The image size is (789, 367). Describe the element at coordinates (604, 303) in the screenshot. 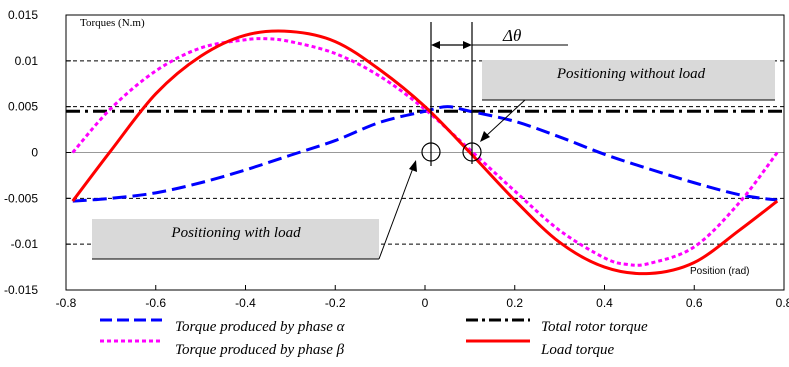

I see `x-tick-label: 0.4` at that location.